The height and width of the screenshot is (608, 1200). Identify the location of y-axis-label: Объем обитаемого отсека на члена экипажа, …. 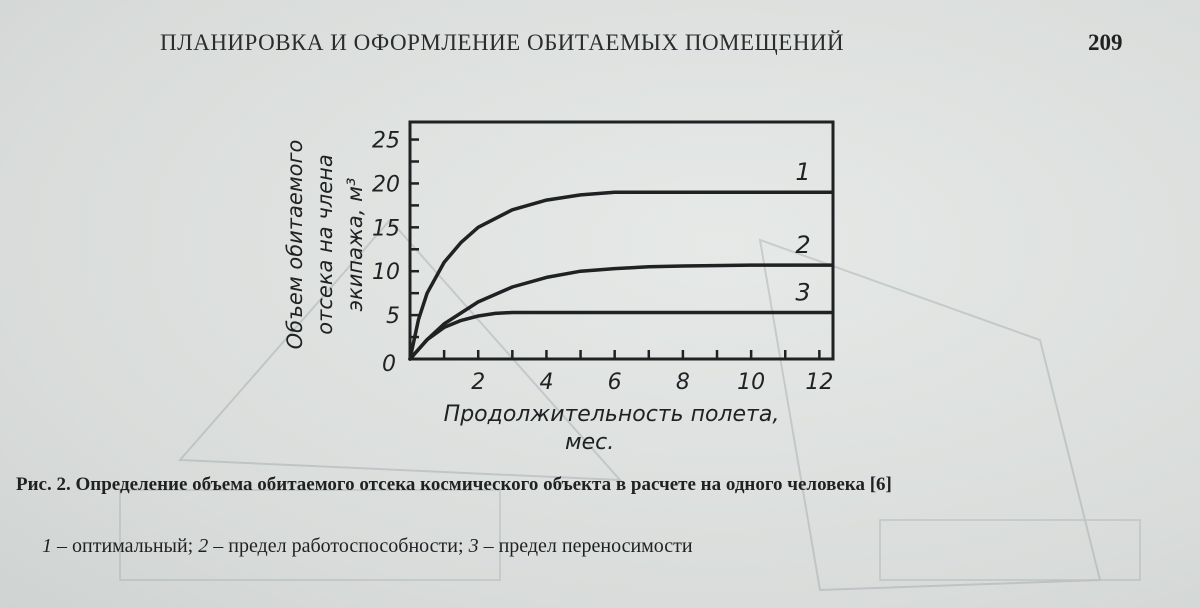
(325, 245).